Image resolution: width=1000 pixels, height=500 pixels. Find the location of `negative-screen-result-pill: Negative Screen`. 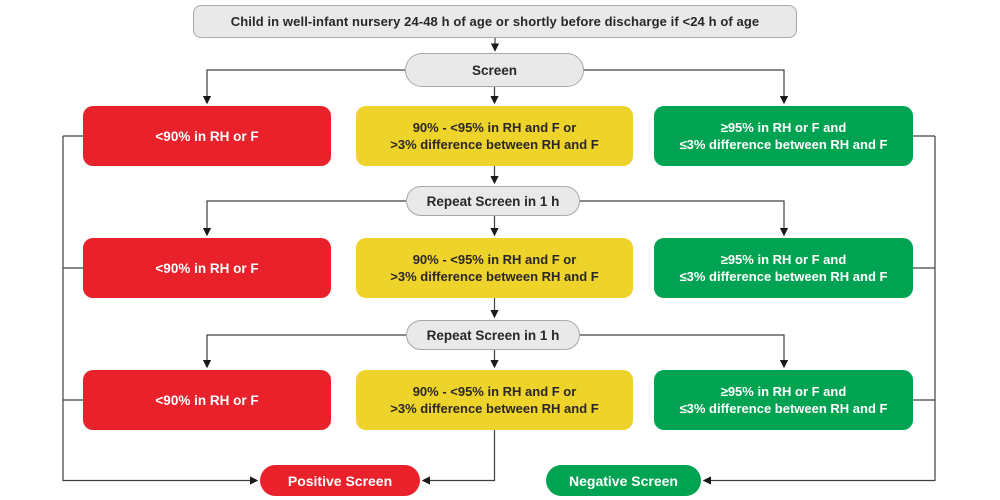

negative-screen-result-pill: Negative Screen is located at coordinates (623, 480).